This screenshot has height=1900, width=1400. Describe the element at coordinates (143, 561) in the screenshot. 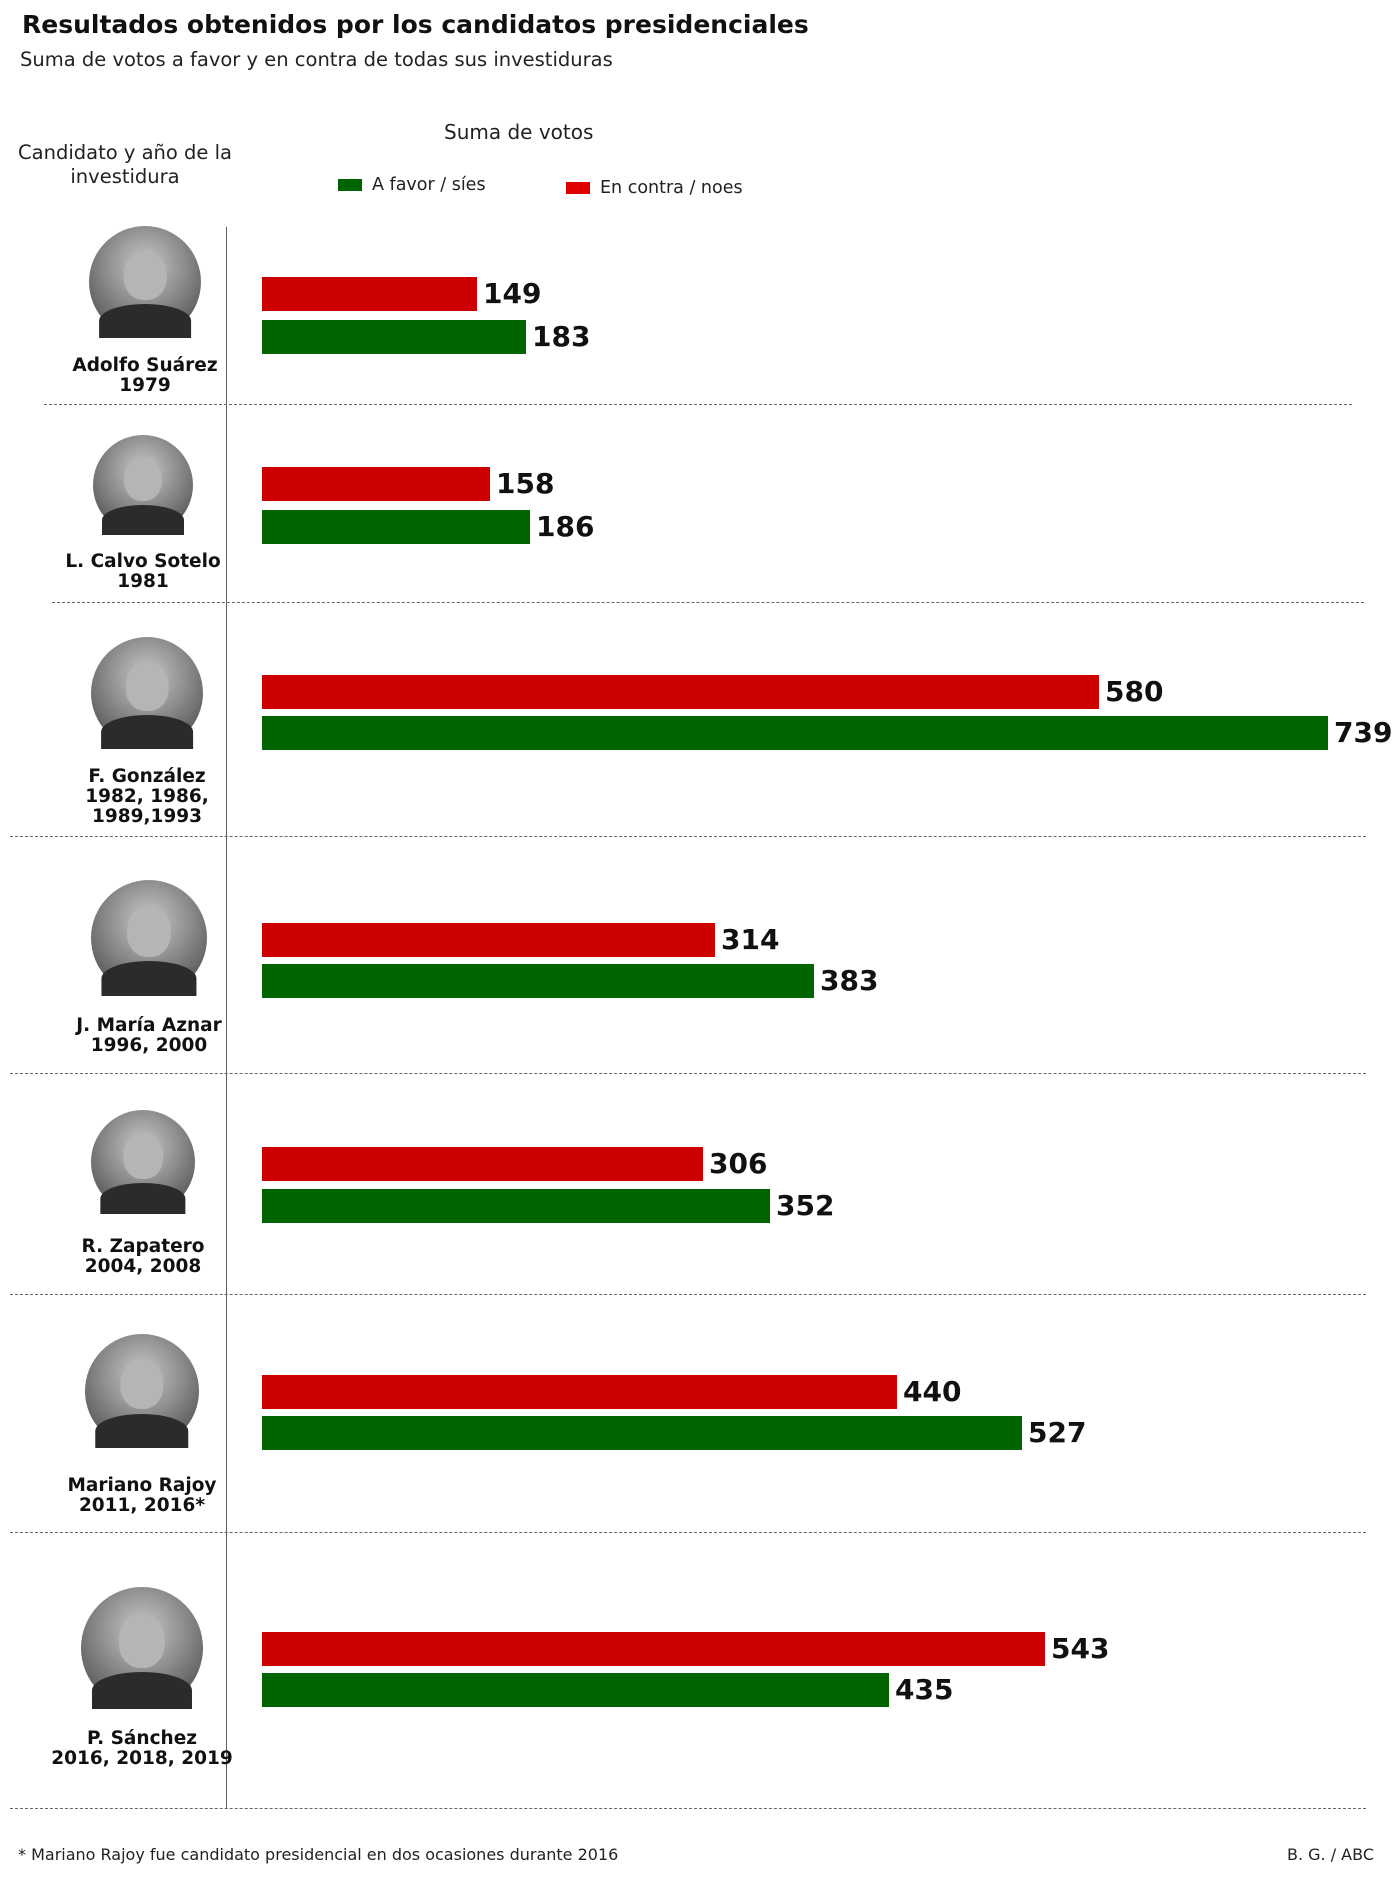

I see `candidate-name: L. Calvo Sotelo` at that location.